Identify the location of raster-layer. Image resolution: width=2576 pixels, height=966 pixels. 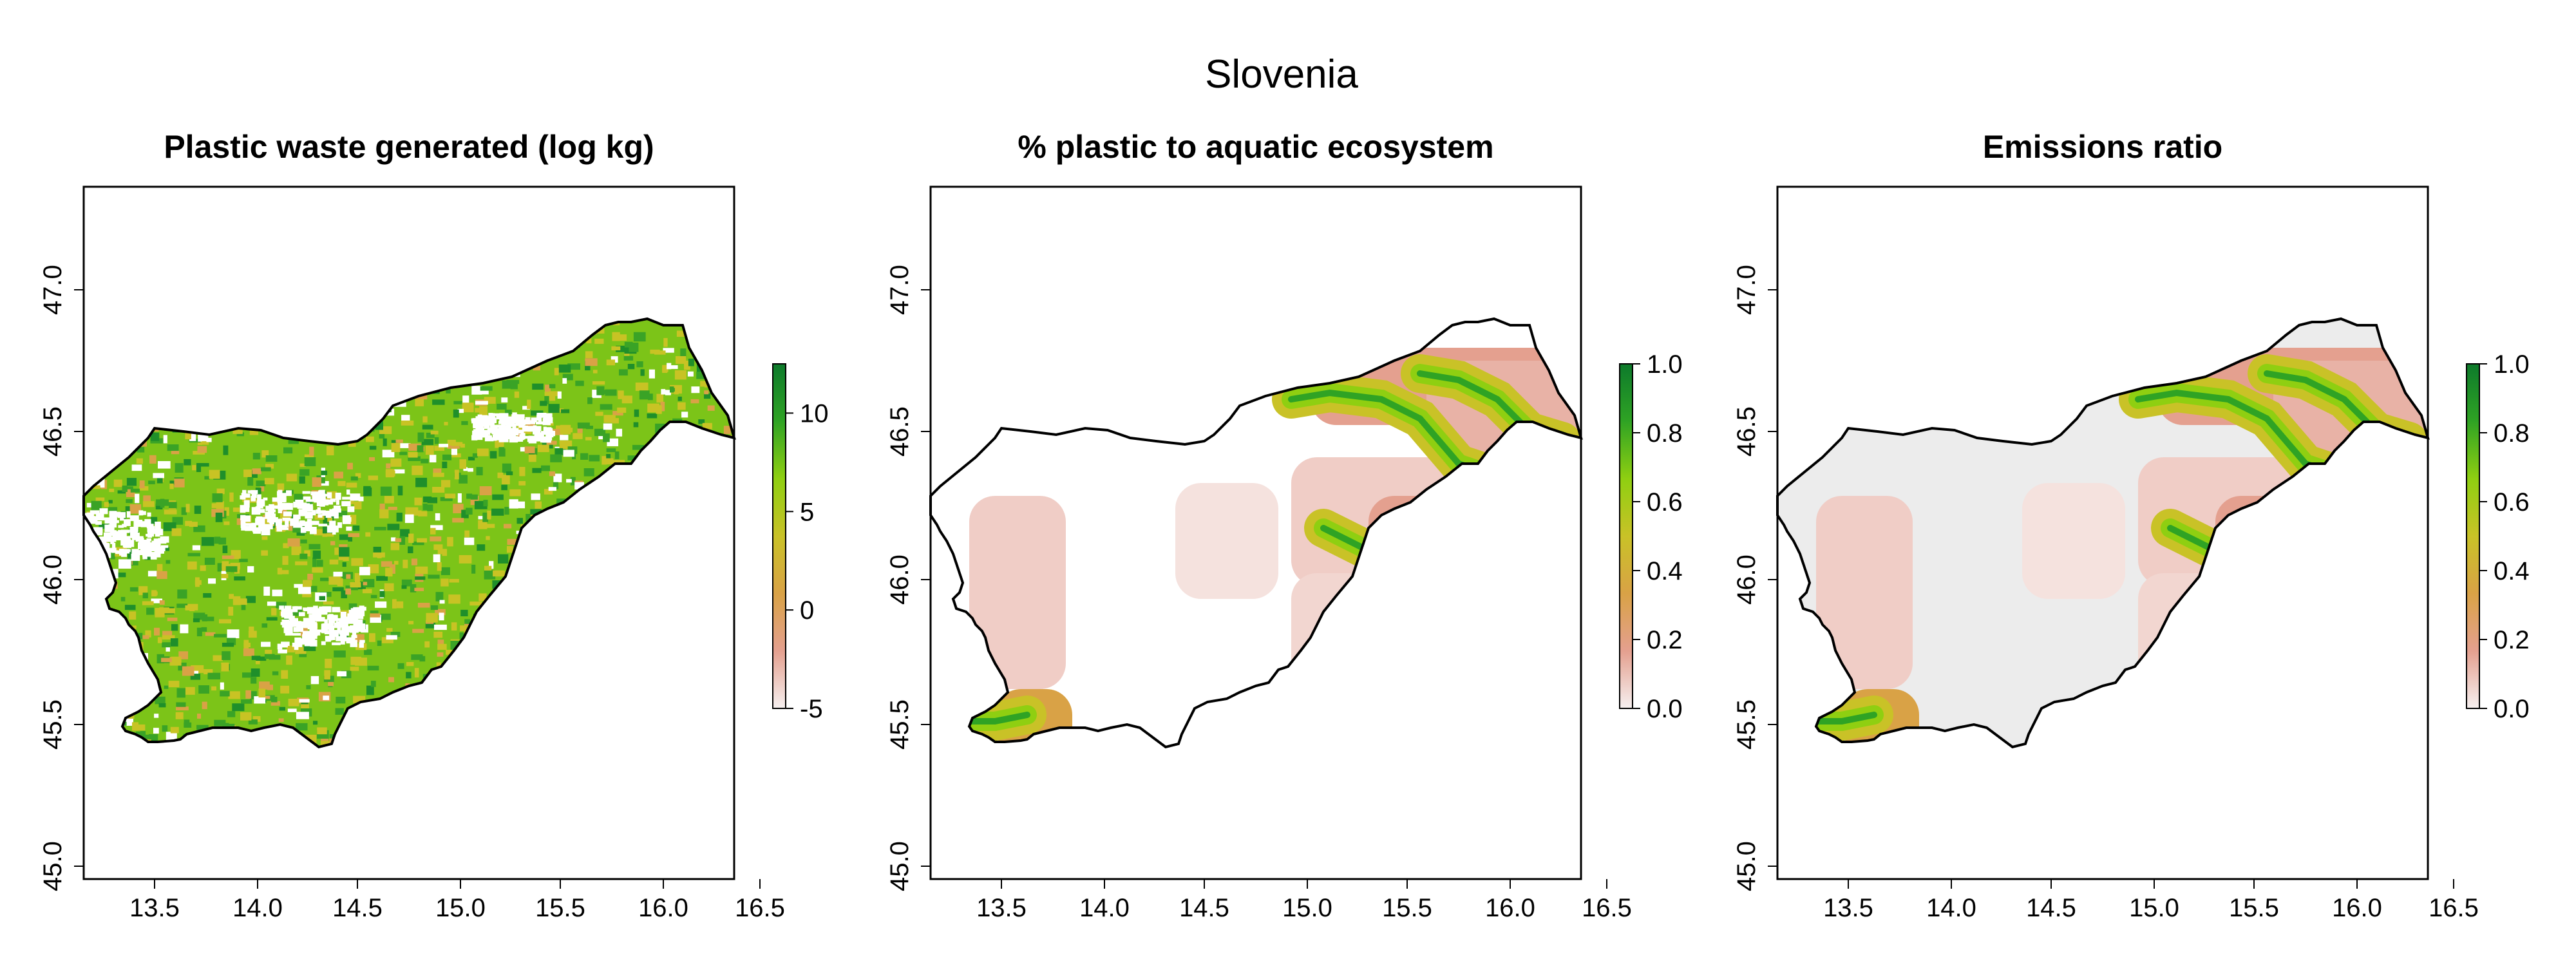
(1256, 533).